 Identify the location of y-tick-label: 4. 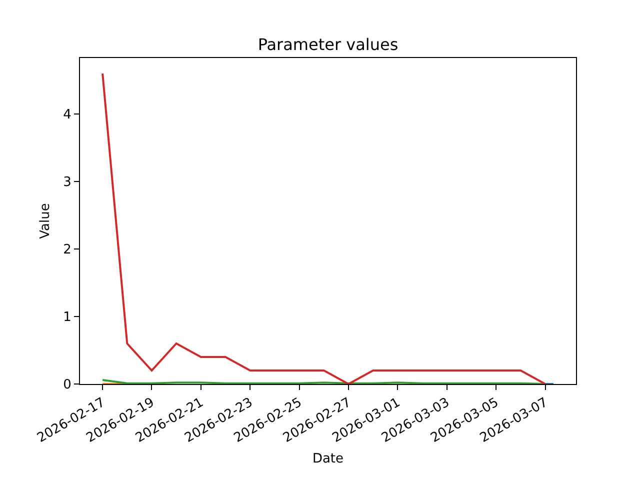
(67, 115).